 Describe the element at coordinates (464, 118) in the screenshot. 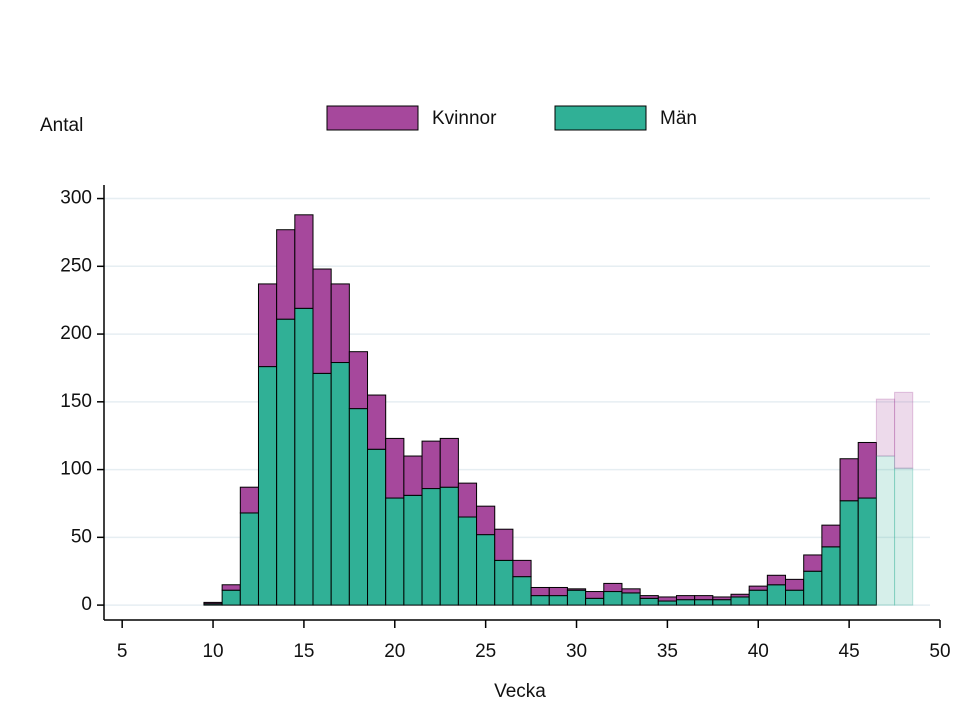

I see `legend-label: Kvinnor` at that location.